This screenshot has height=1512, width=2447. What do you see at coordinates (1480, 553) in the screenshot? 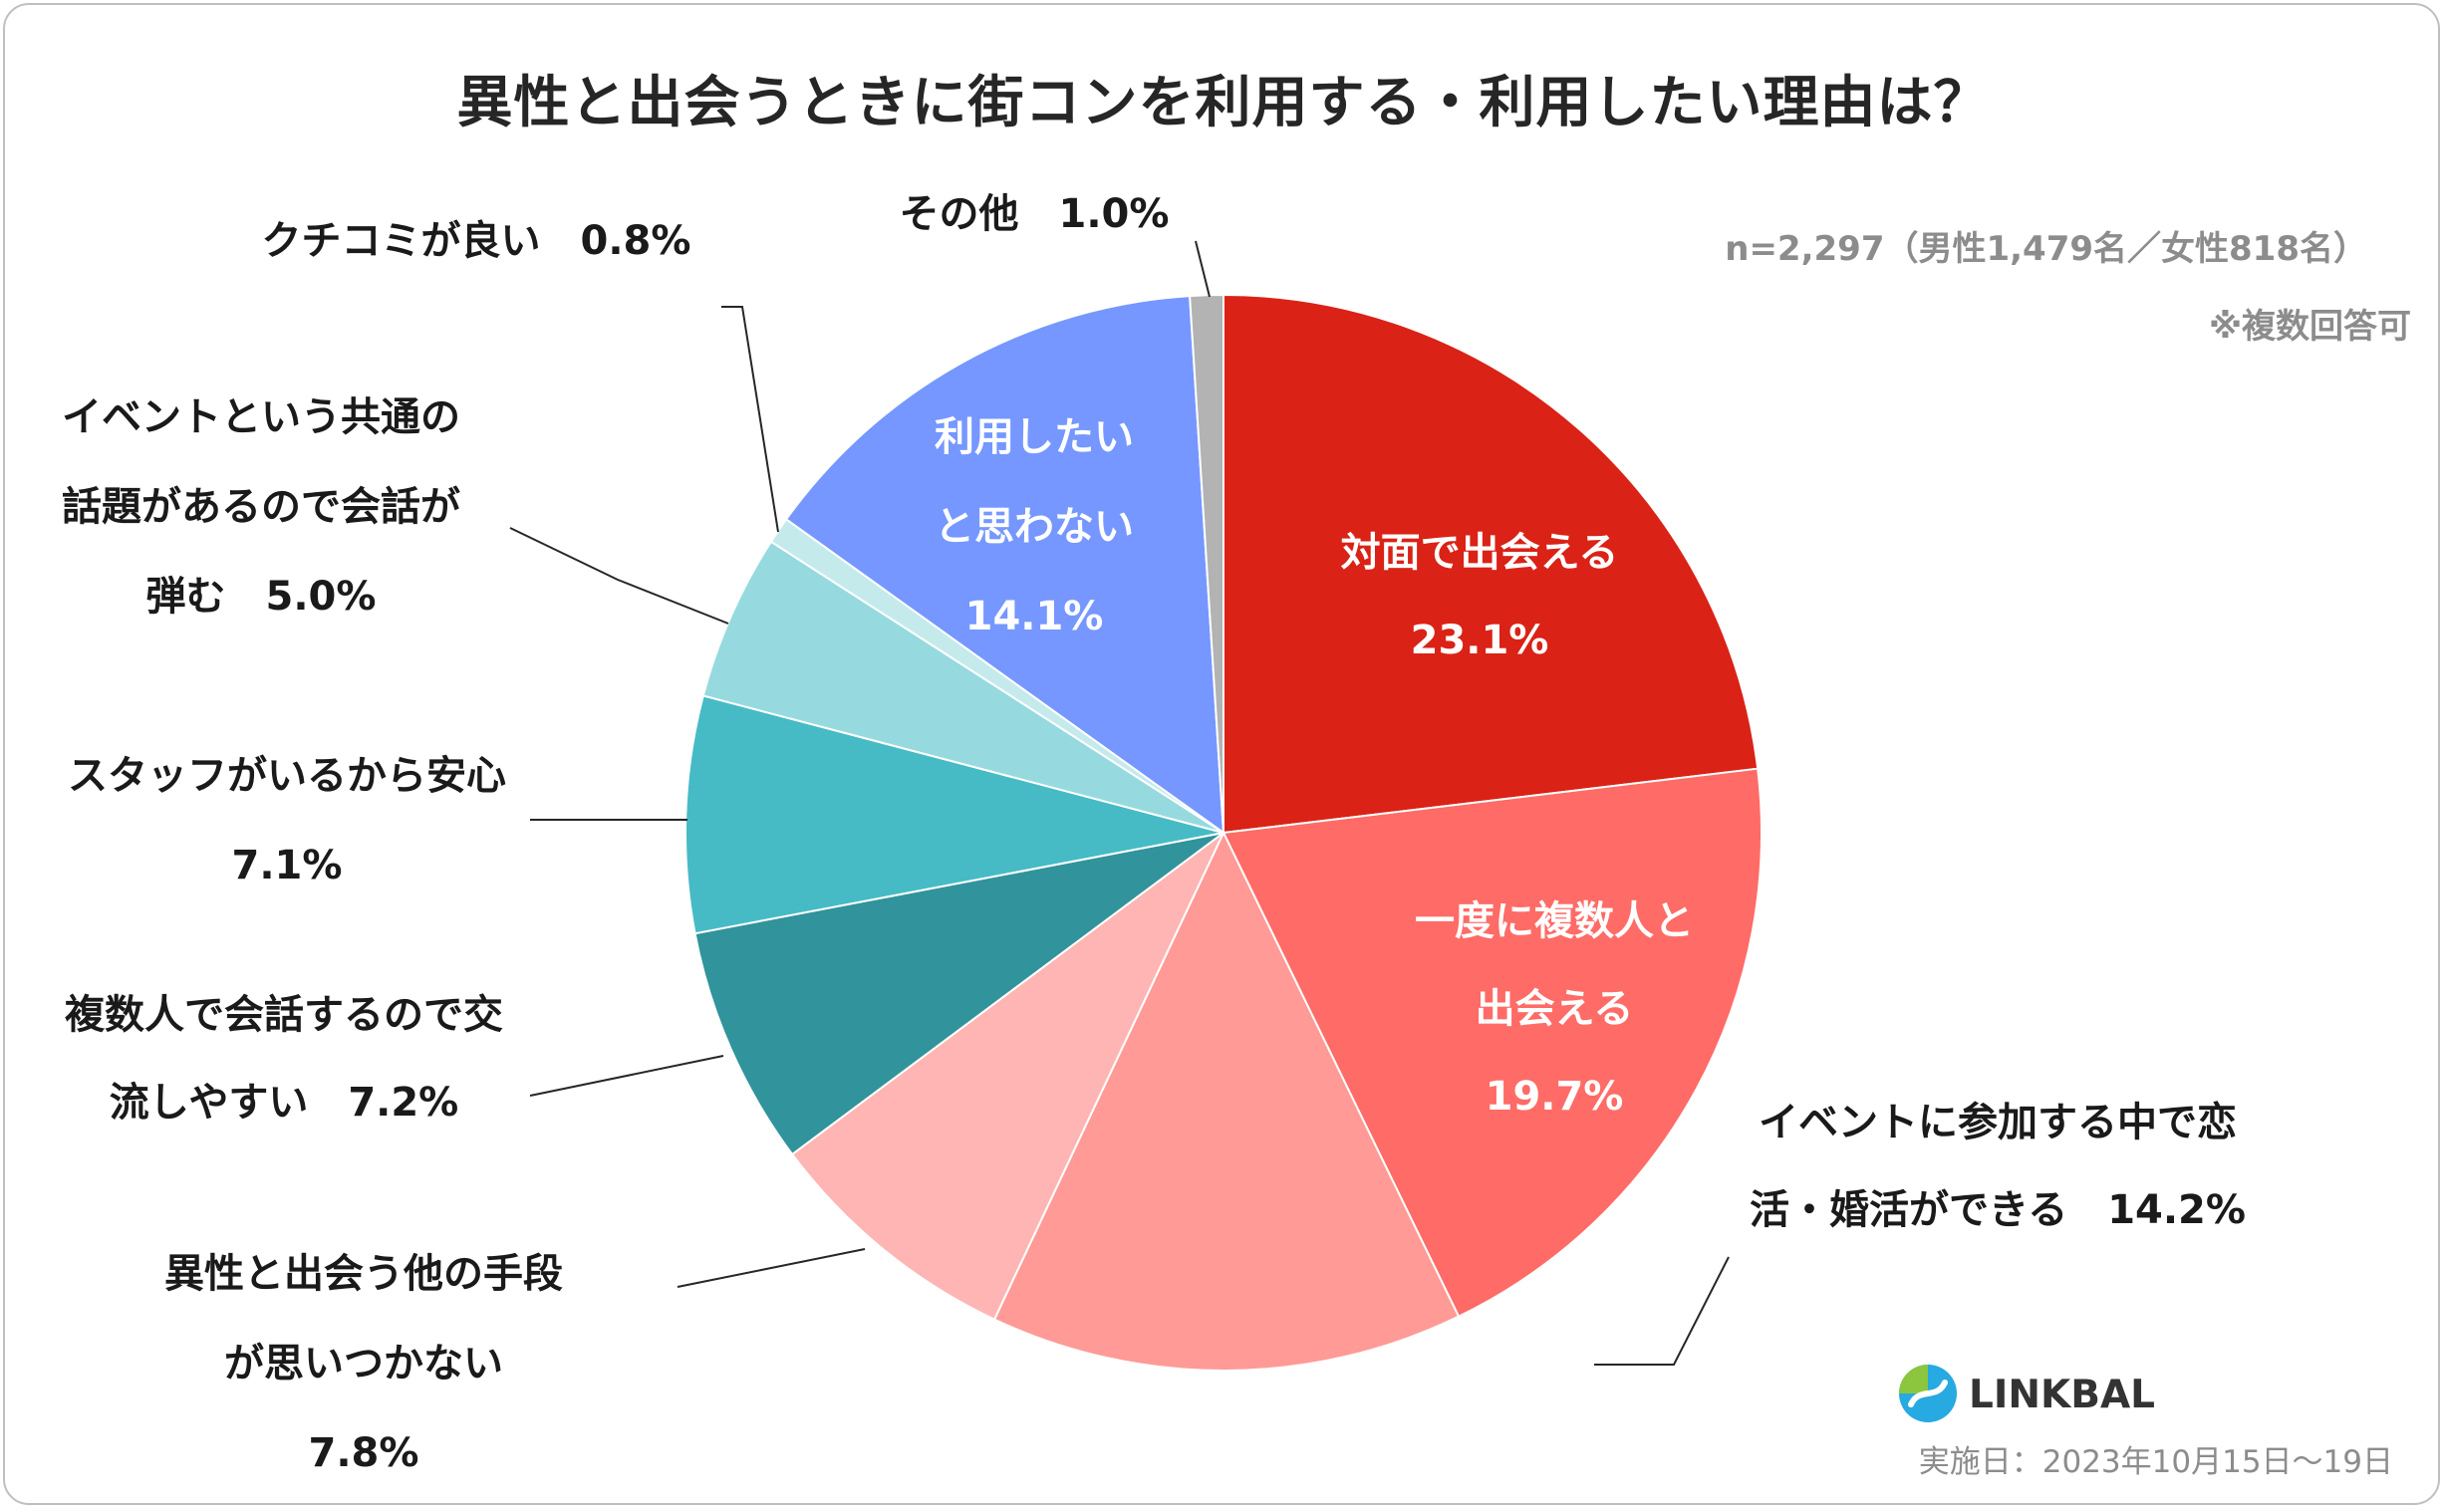
I see `slice-label-line: 対面で出会える` at bounding box center [1480, 553].